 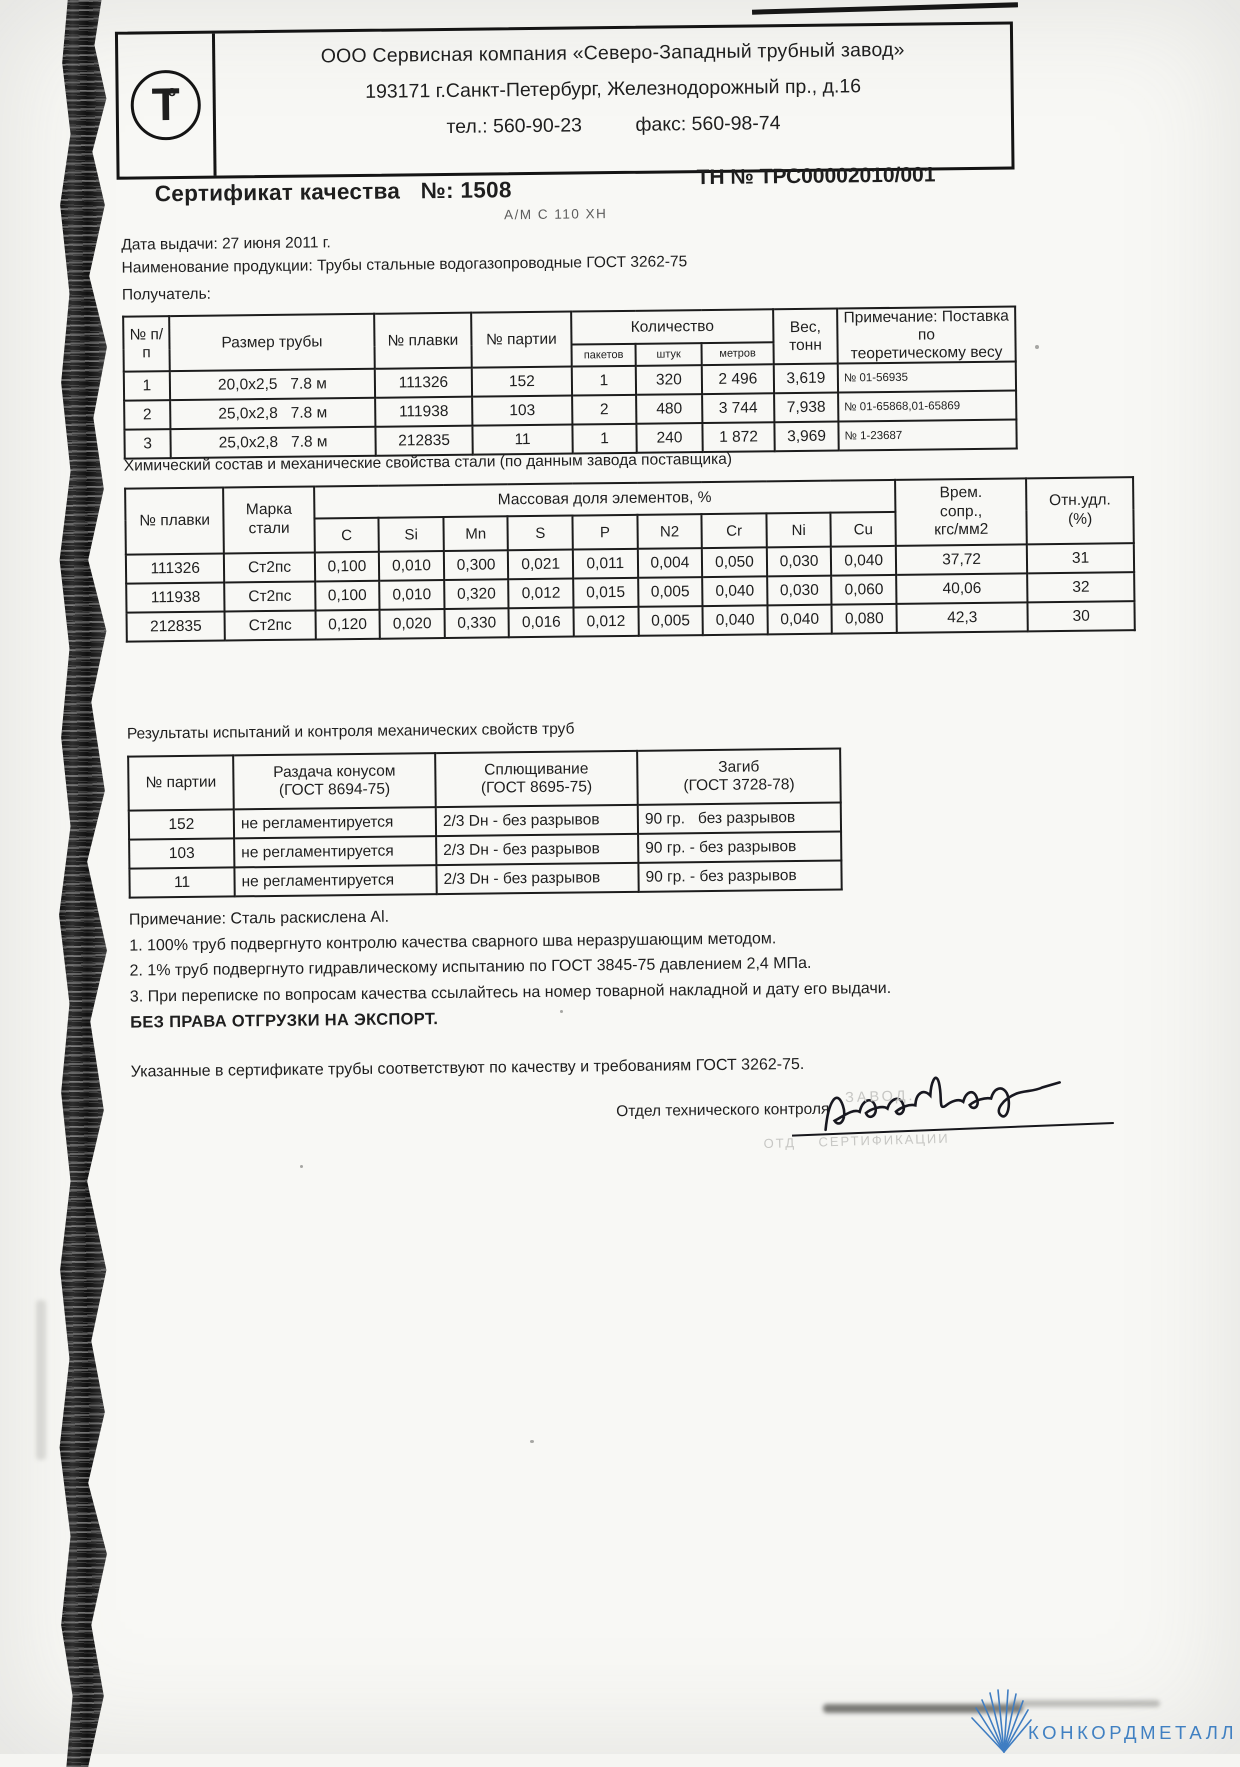 What do you see at coordinates (669, 438) in the screenshot?
I see `cell: 240` at bounding box center [669, 438].